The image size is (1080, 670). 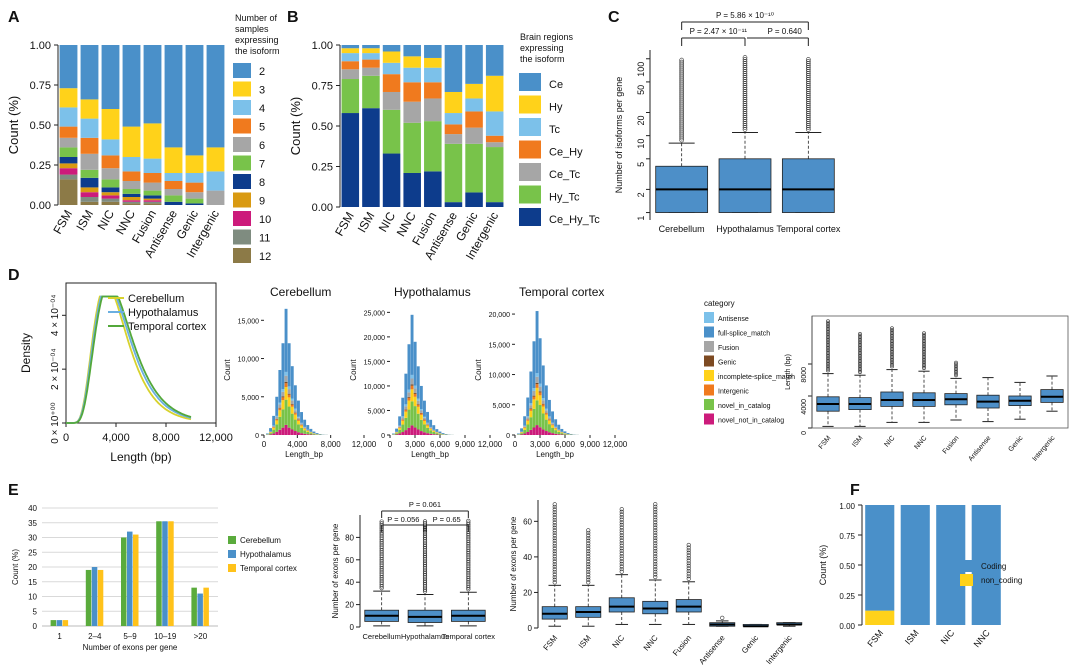 I want to click on plot-frame, so click(x=940, y=372).